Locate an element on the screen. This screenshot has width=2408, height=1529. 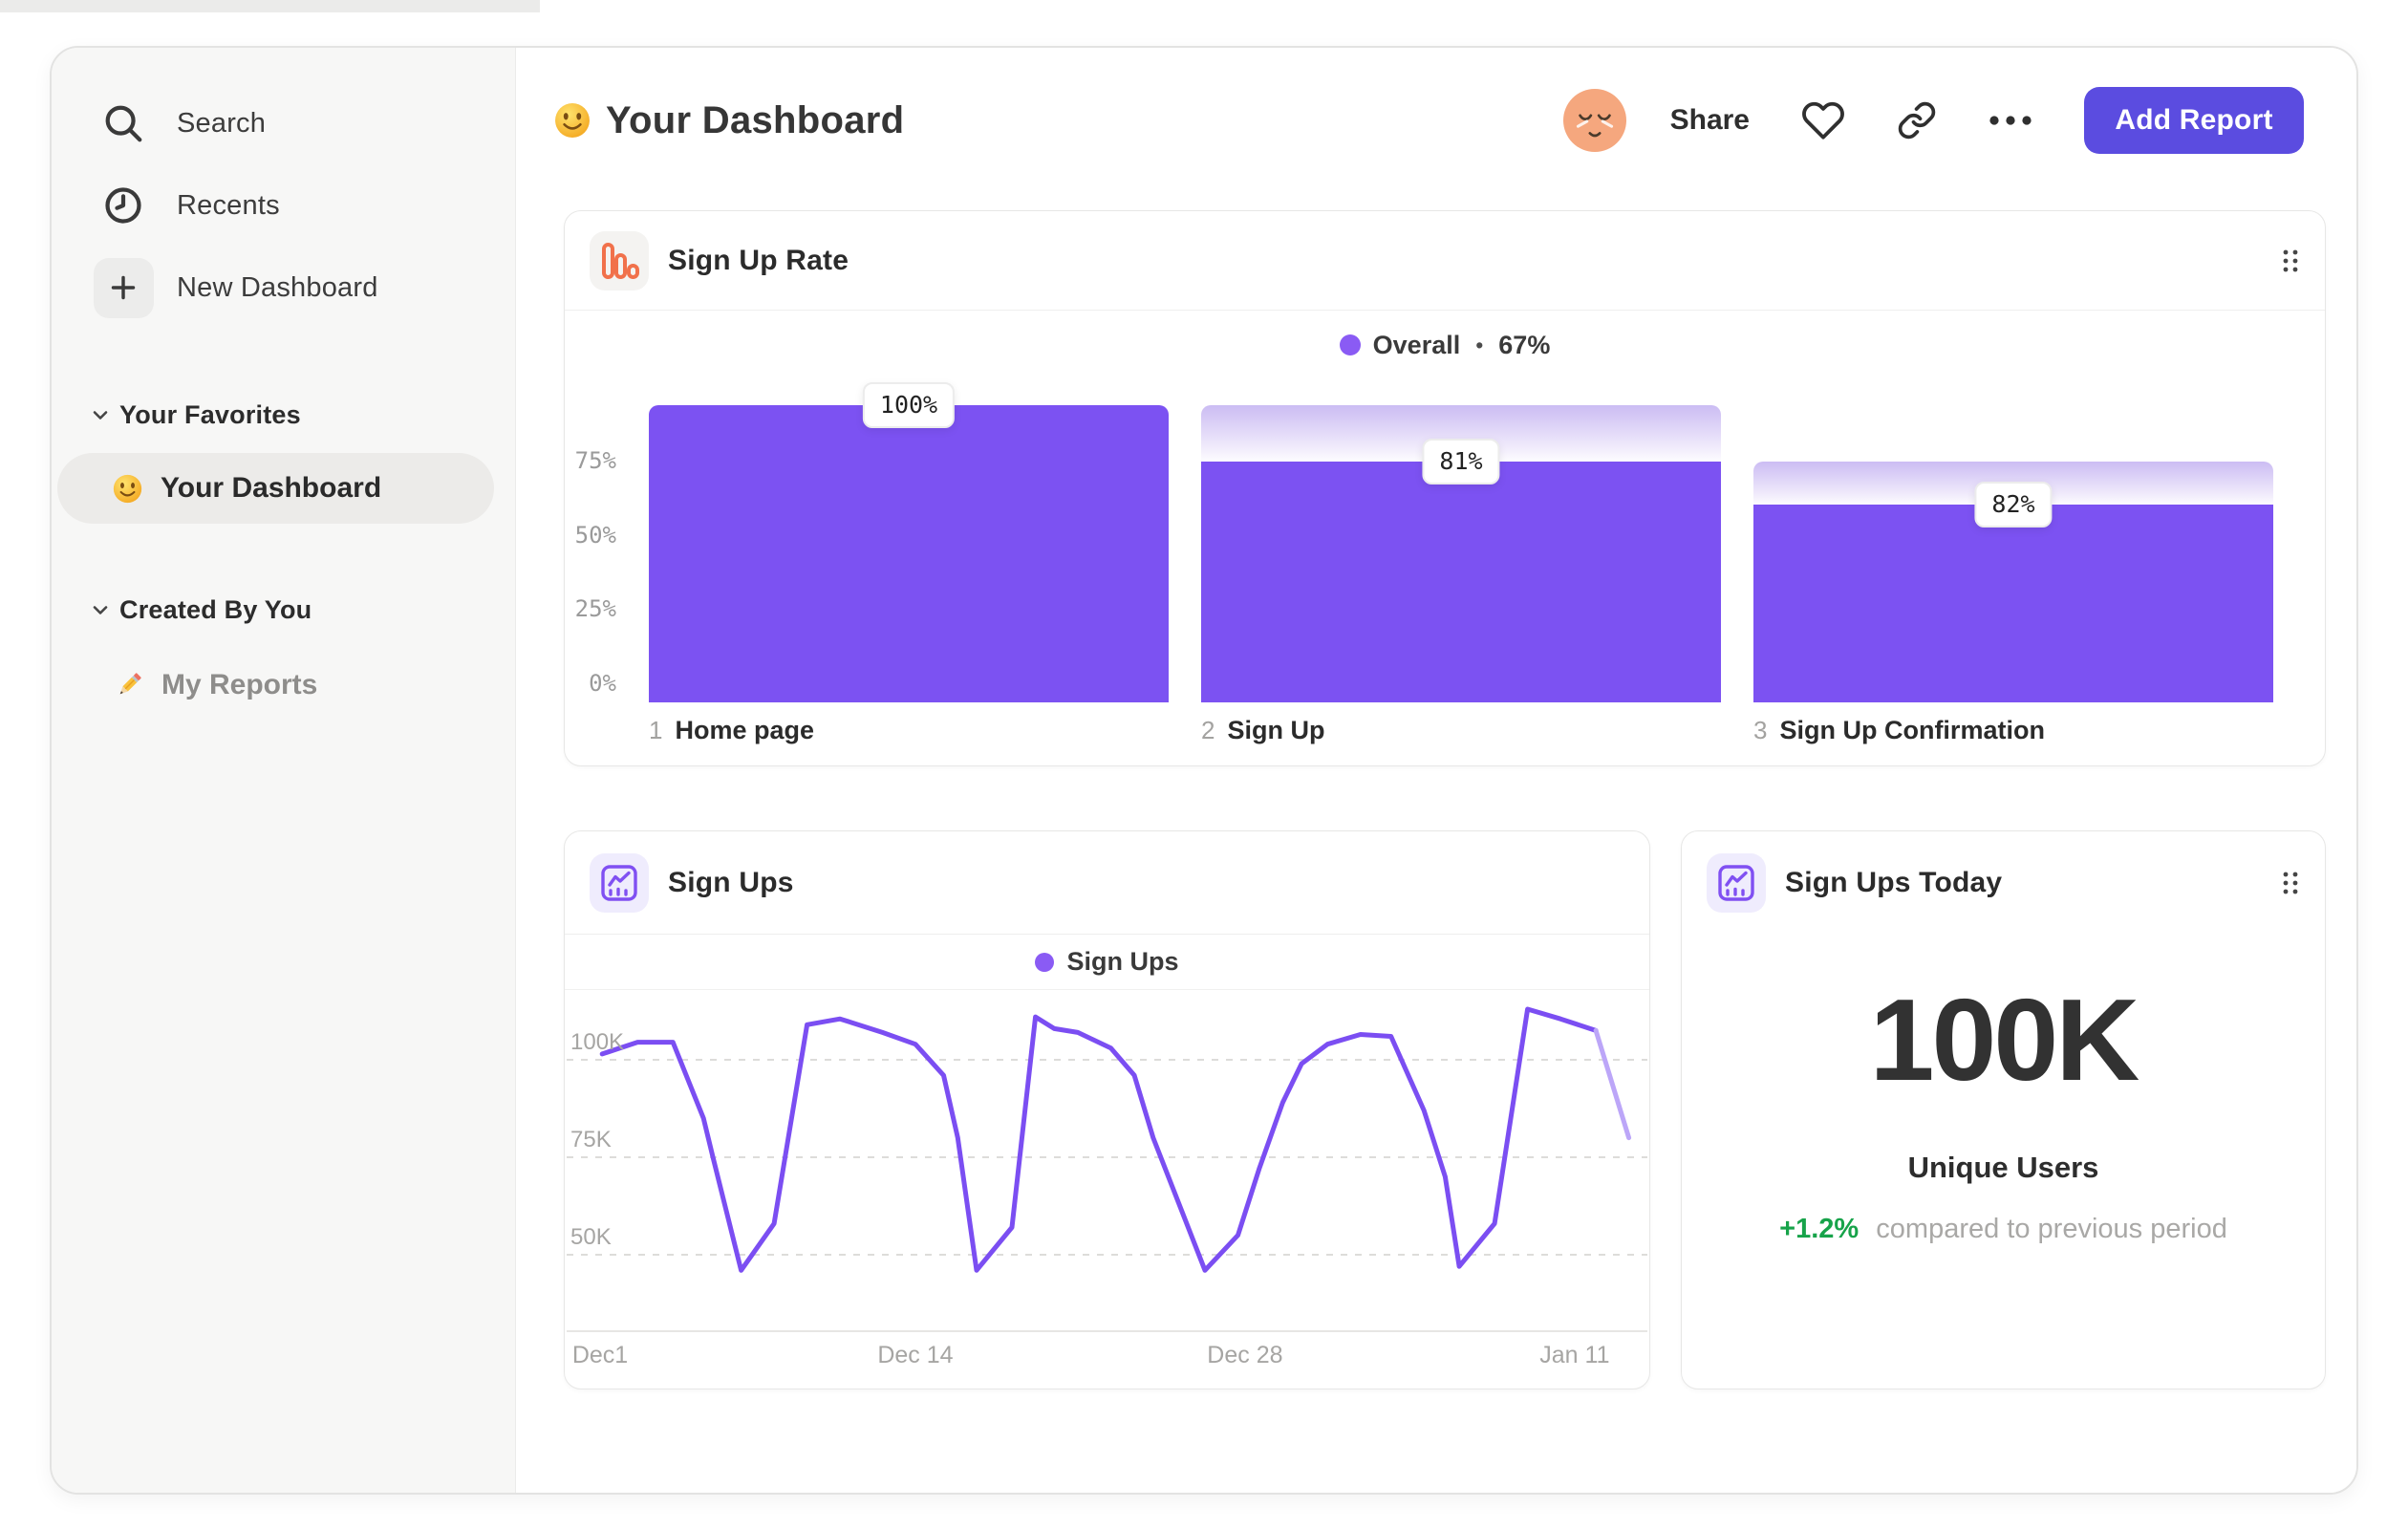
title-group: Your Dashboard is located at coordinates (729, 120).